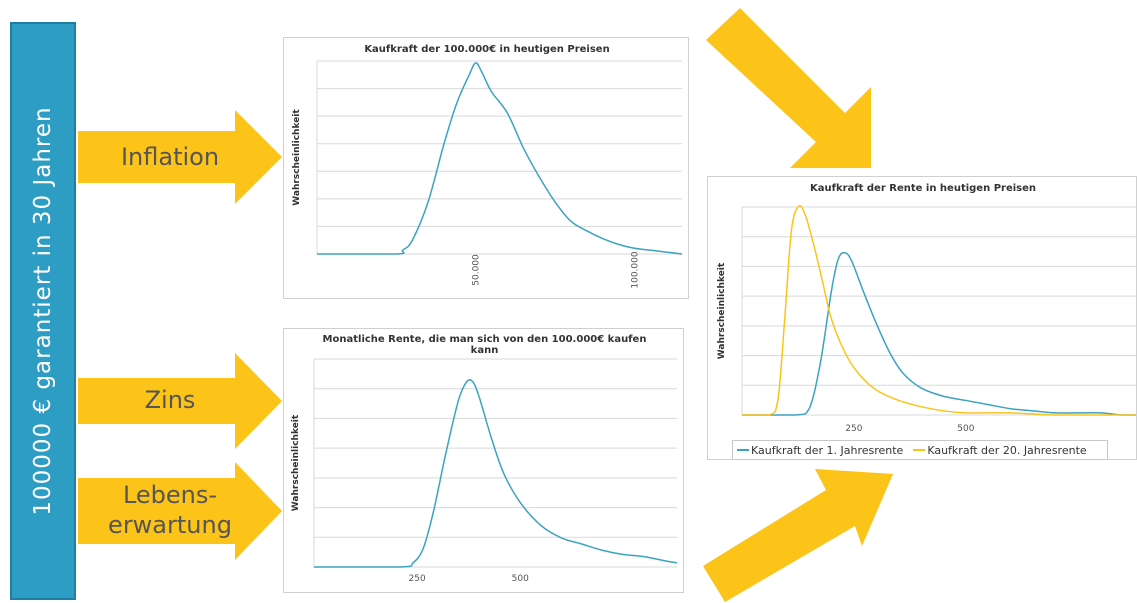 This screenshot has height=603, width=1137. What do you see at coordinates (827, 450) in the screenshot?
I see `legend-label-1: Kaufkraft der 1. Jahresrente` at bounding box center [827, 450].